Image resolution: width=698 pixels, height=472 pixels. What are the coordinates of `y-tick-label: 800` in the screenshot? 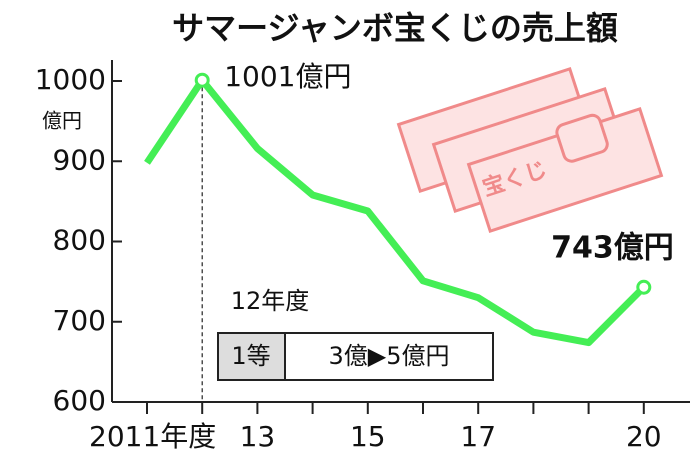 It's located at (79, 240).